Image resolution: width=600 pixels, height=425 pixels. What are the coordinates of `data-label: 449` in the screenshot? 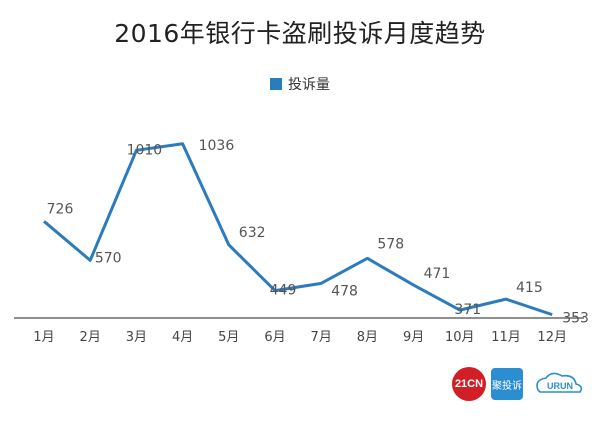 It's located at (283, 291).